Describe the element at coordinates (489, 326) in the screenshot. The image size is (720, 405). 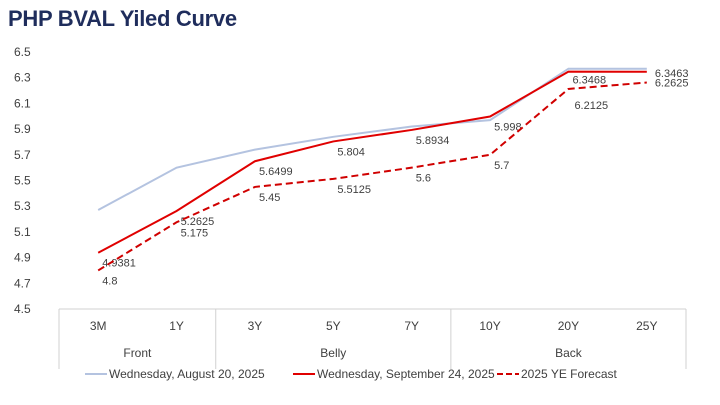
I see `x-tick-label: 10Y` at that location.